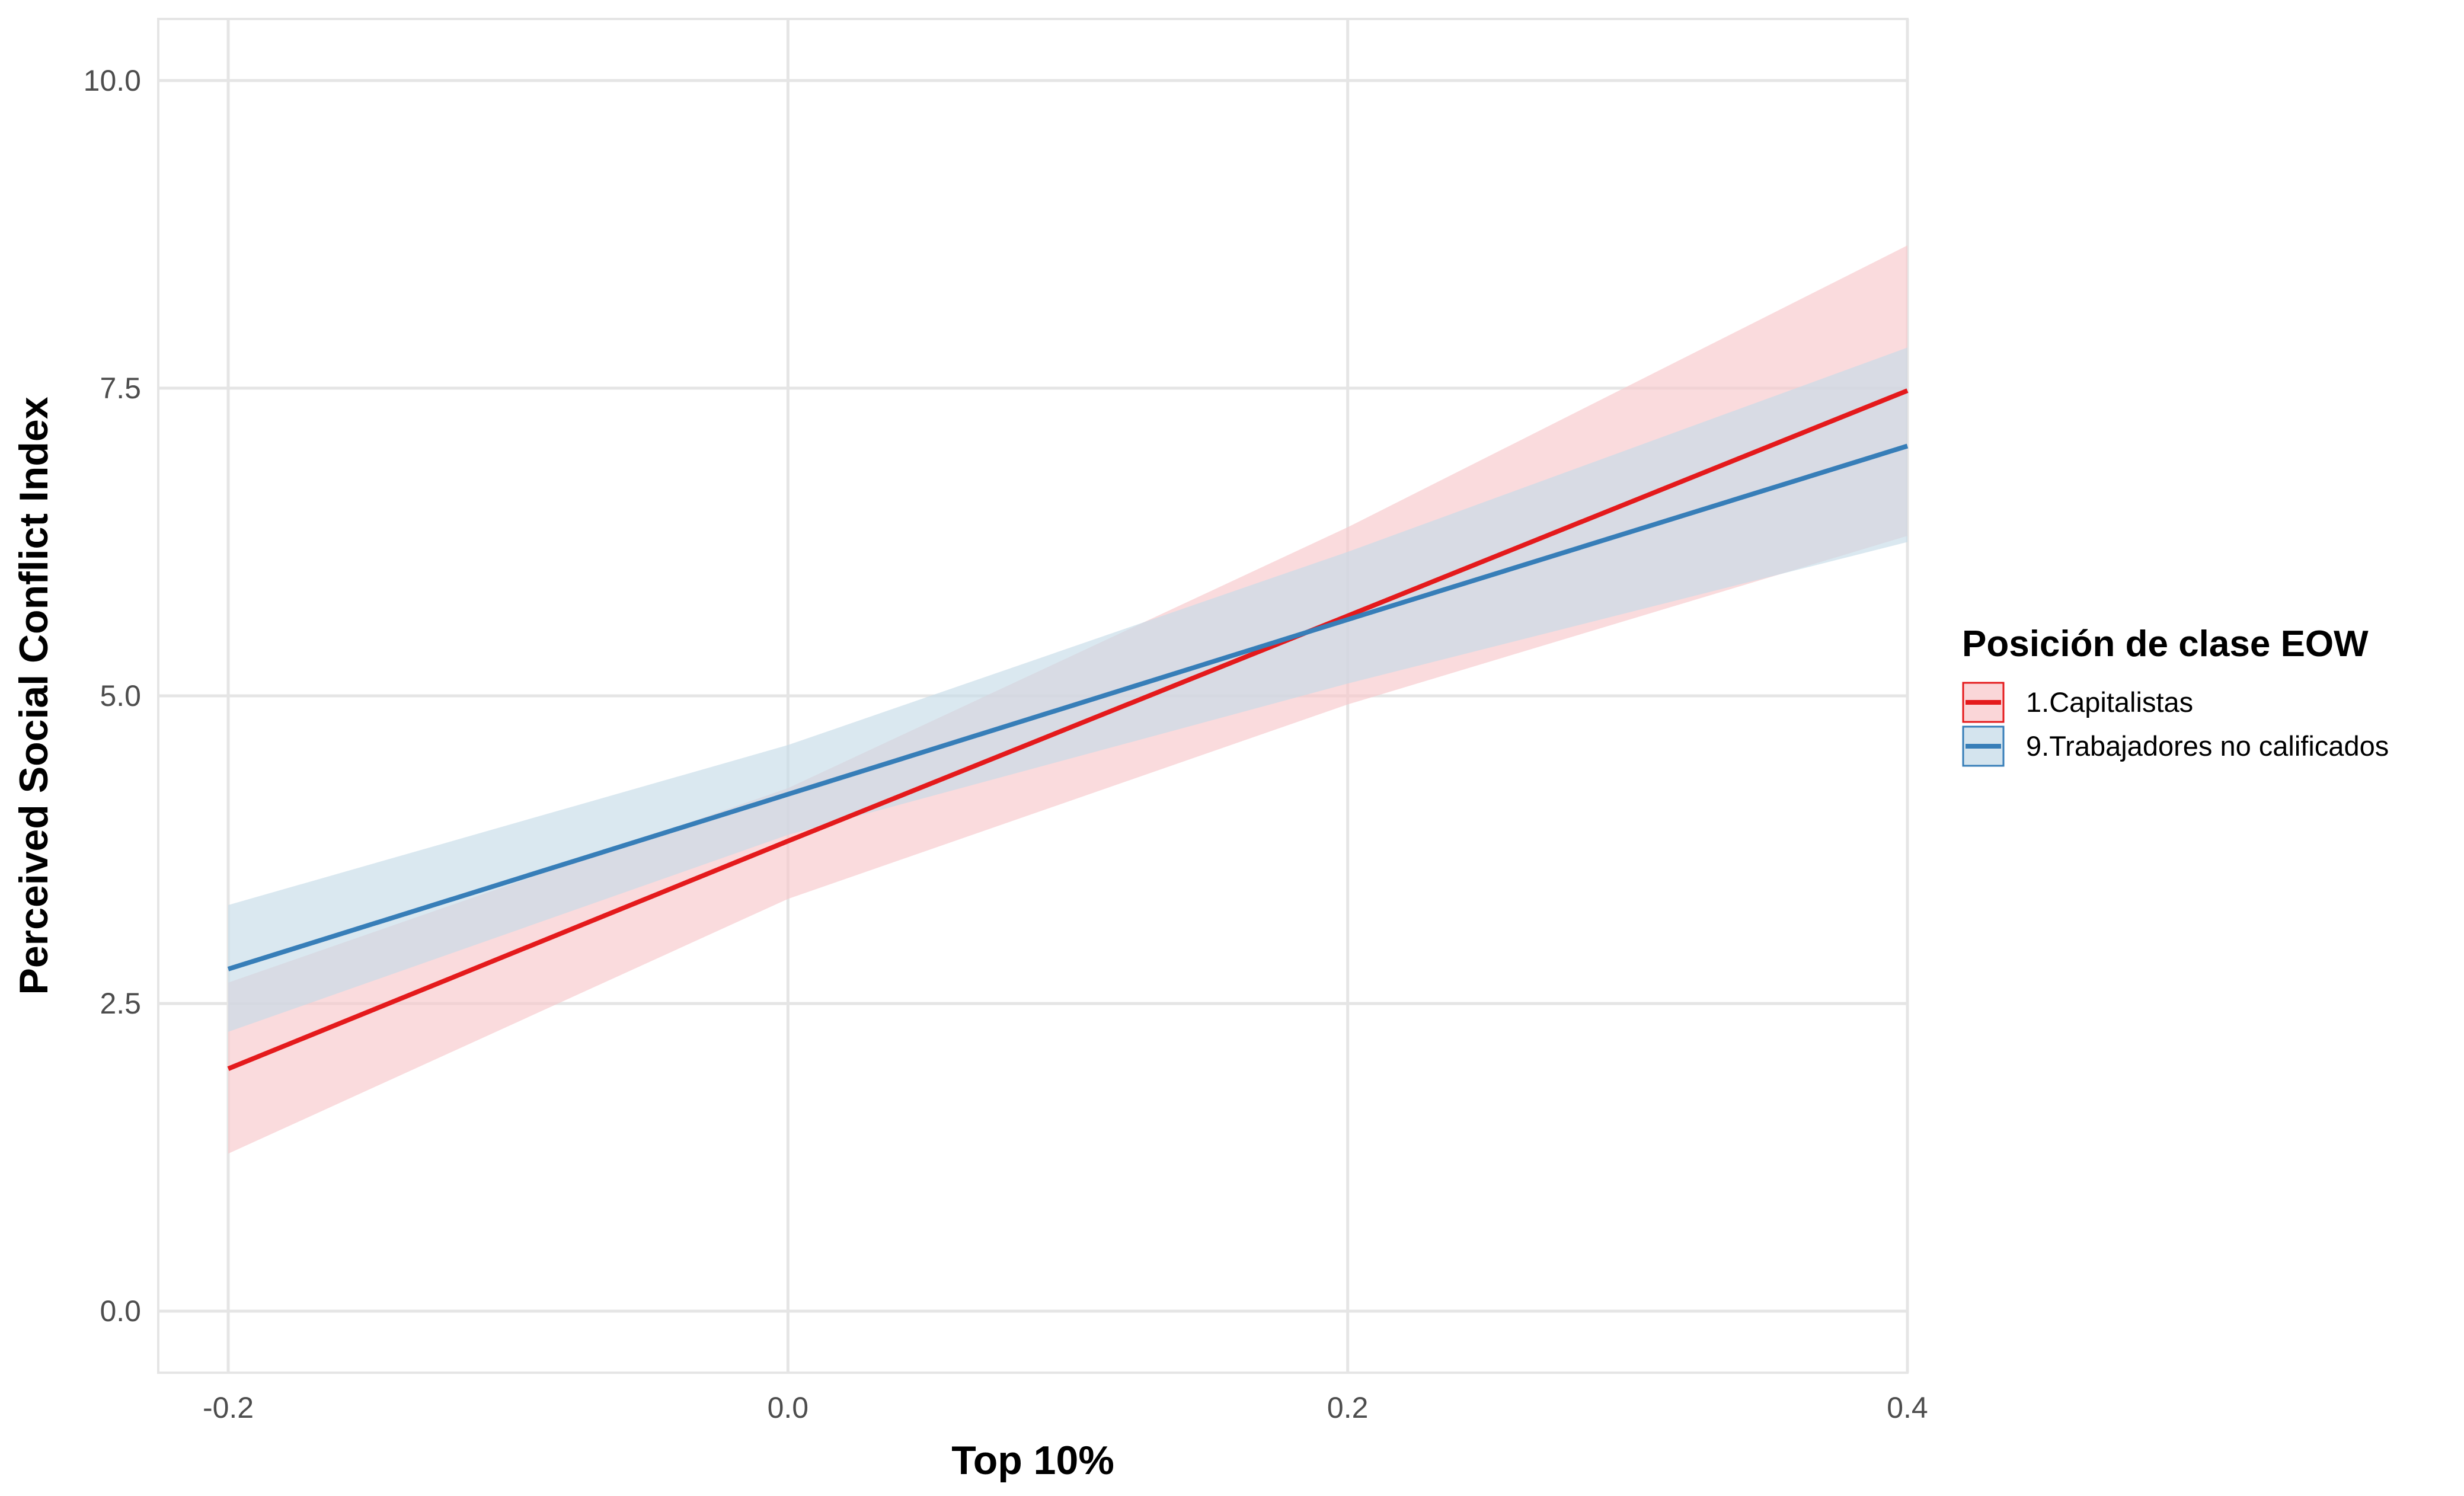 This screenshot has height=1496, width=2464. I want to click on x-tick-label: -0.2, so click(229, 1407).